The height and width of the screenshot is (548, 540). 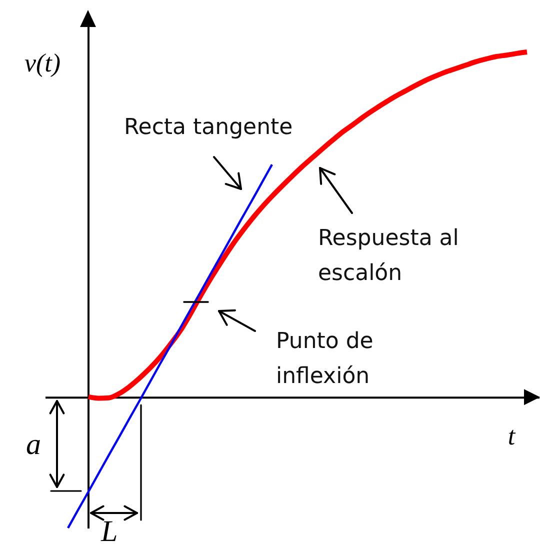 What do you see at coordinates (325, 359) in the screenshot?
I see `annotation: Punto de inflexión` at bounding box center [325, 359].